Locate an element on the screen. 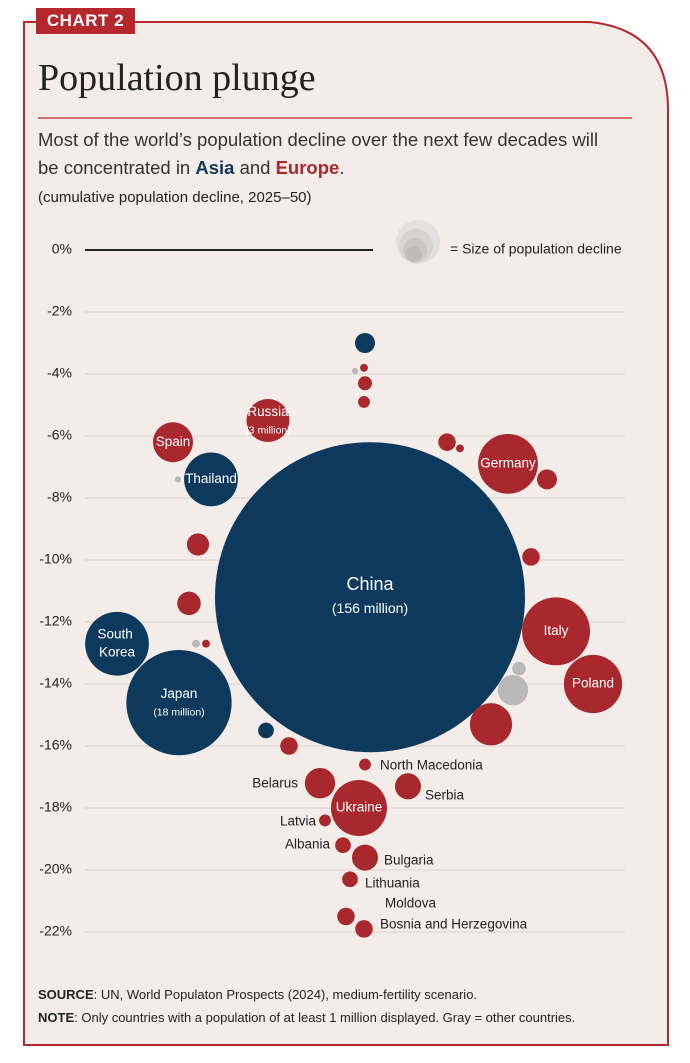  bubble-label: Poland is located at coordinates (593, 683).